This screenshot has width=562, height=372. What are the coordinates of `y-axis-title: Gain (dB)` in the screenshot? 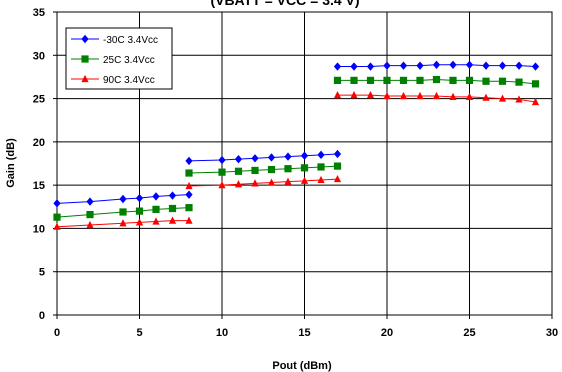 It's located at (11, 163).